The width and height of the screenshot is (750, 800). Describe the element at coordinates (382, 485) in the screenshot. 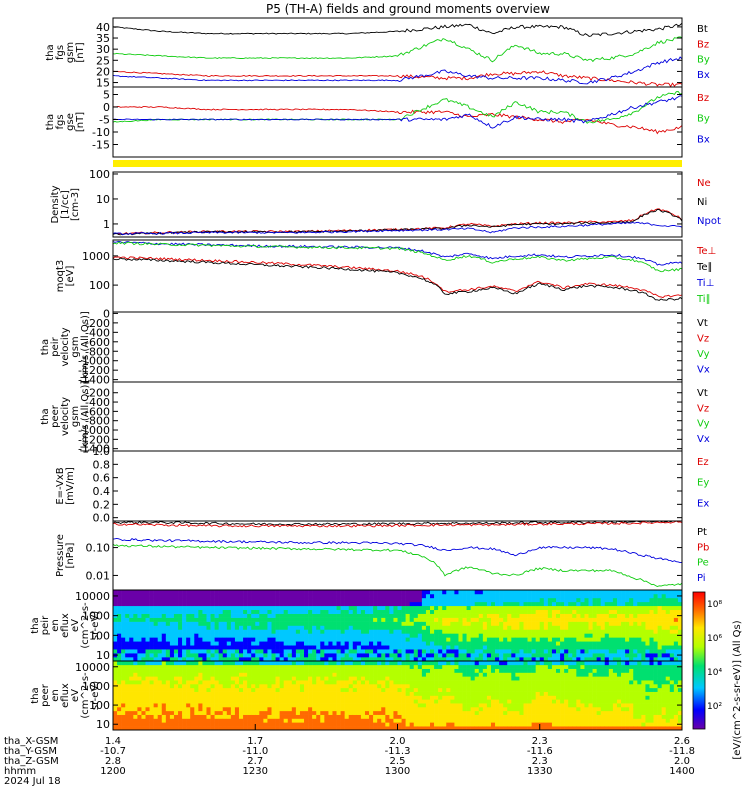

I see `panel-efield: 0.00.20.40.60.81.0 E=-VxB [mV/m] Ez Ey Ex` at that location.